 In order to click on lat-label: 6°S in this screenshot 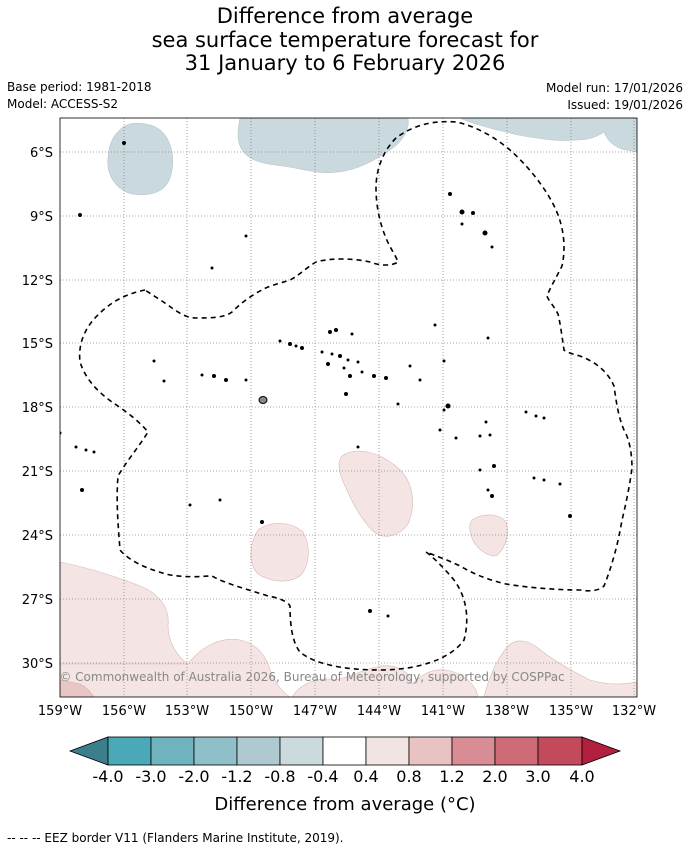, I will do `click(41, 153)`.